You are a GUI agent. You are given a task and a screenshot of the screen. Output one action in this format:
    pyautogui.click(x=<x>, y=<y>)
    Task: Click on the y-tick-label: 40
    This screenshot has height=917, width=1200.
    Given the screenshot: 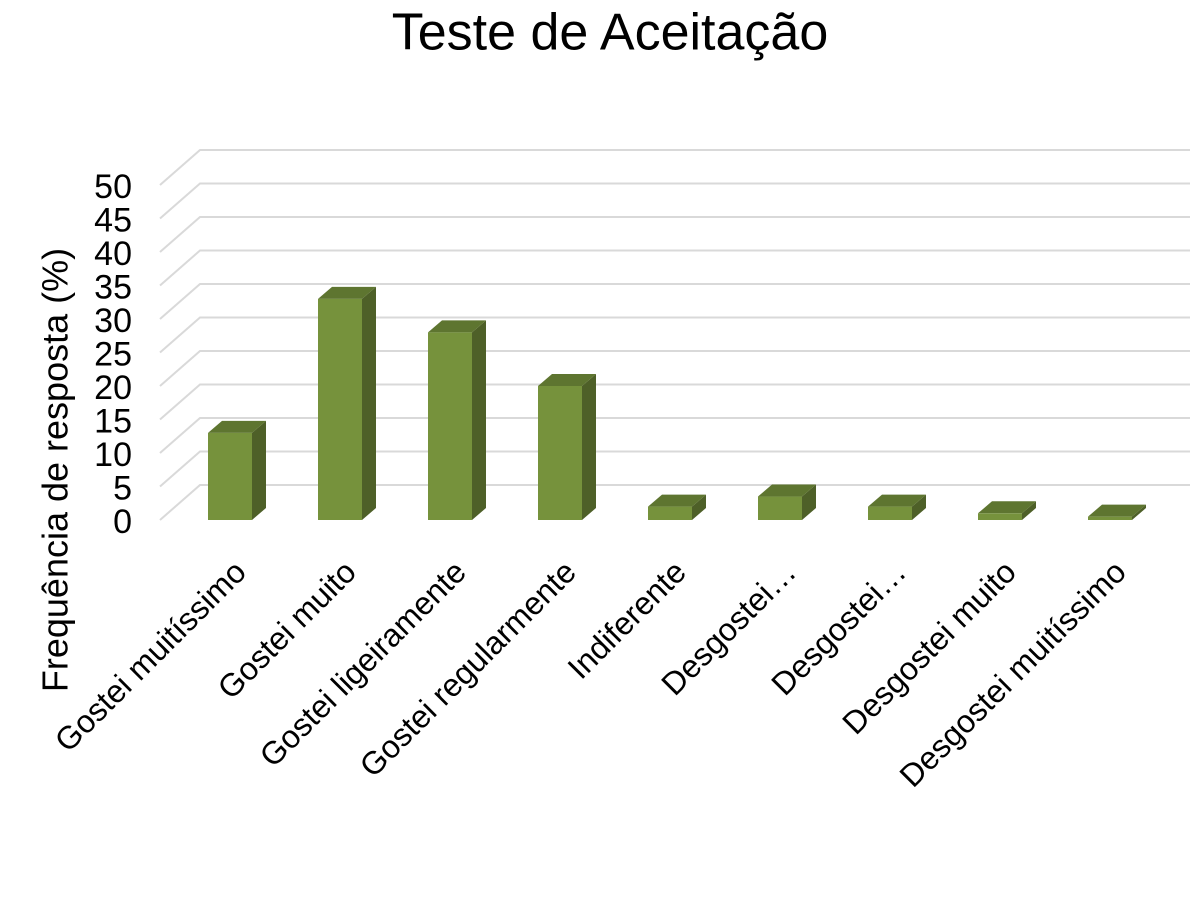 What is the action you would take?
    pyautogui.click(x=113, y=254)
    